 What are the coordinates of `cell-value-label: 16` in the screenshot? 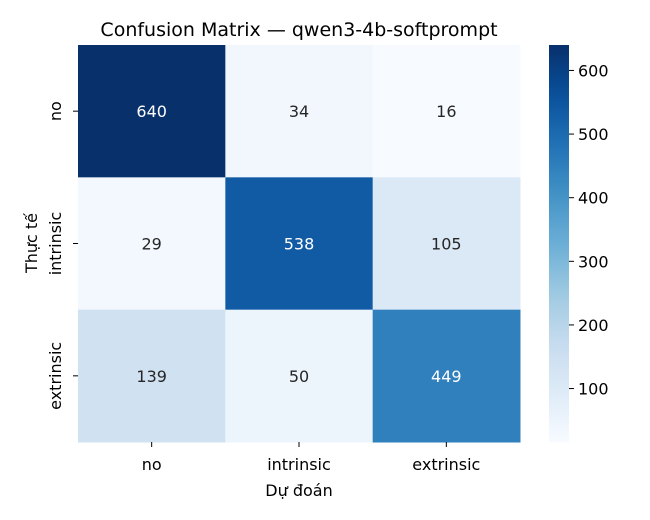 It's located at (446, 111).